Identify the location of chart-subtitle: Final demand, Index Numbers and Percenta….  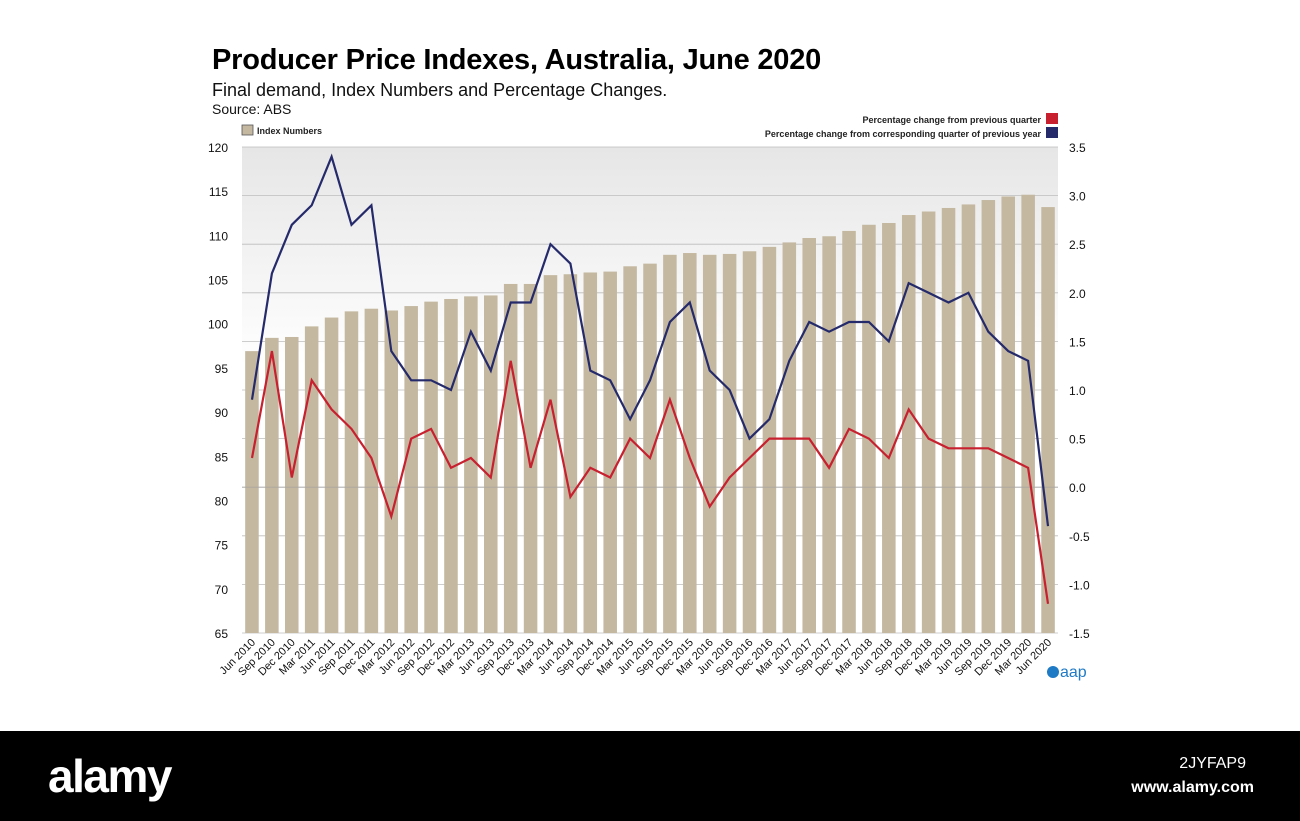
(440, 90).